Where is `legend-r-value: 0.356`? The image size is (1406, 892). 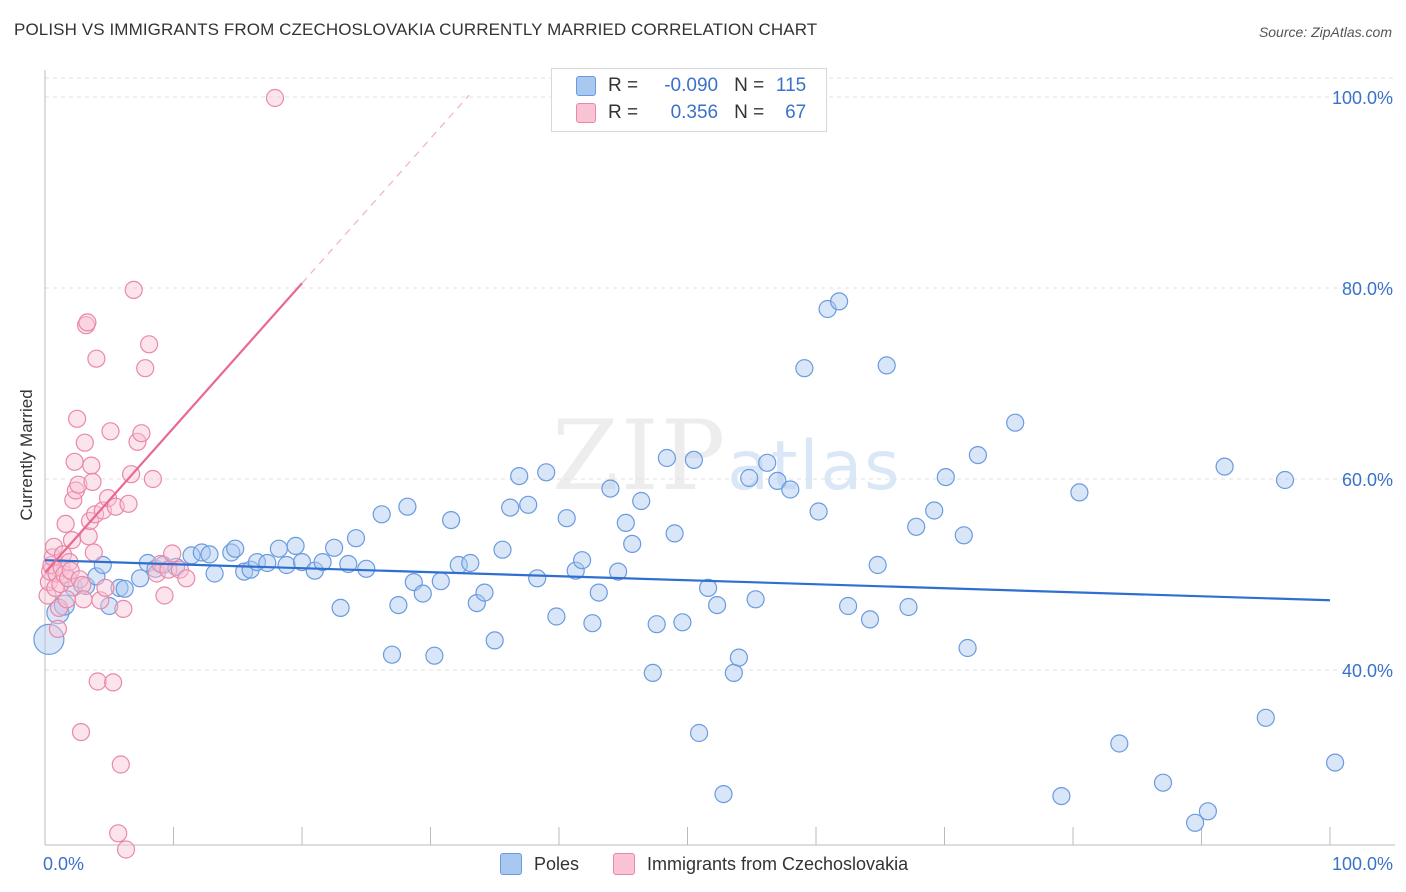
legend-r-value: 0.356 is located at coordinates (694, 112).